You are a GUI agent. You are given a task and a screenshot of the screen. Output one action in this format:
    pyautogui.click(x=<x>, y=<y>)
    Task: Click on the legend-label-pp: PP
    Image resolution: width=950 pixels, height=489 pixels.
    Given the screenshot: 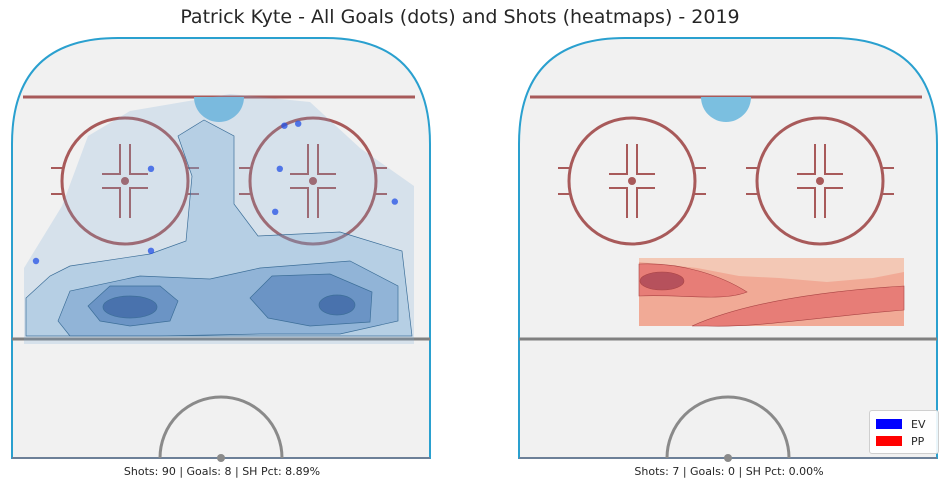 What is the action you would take?
    pyautogui.click(x=917, y=441)
    